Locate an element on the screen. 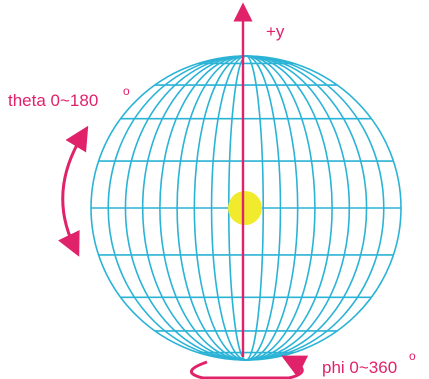  theta-range-label: theta 0~180 is located at coordinates (53, 100).